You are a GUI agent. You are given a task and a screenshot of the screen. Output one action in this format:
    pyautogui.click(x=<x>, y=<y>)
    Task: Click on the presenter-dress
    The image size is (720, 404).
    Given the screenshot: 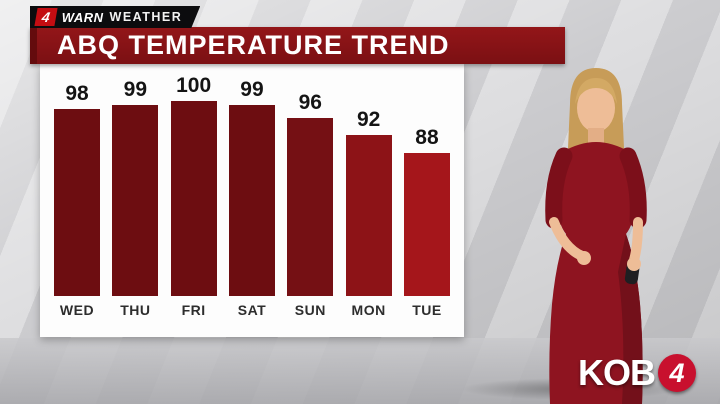 What is the action you would take?
    pyautogui.click(x=596, y=273)
    